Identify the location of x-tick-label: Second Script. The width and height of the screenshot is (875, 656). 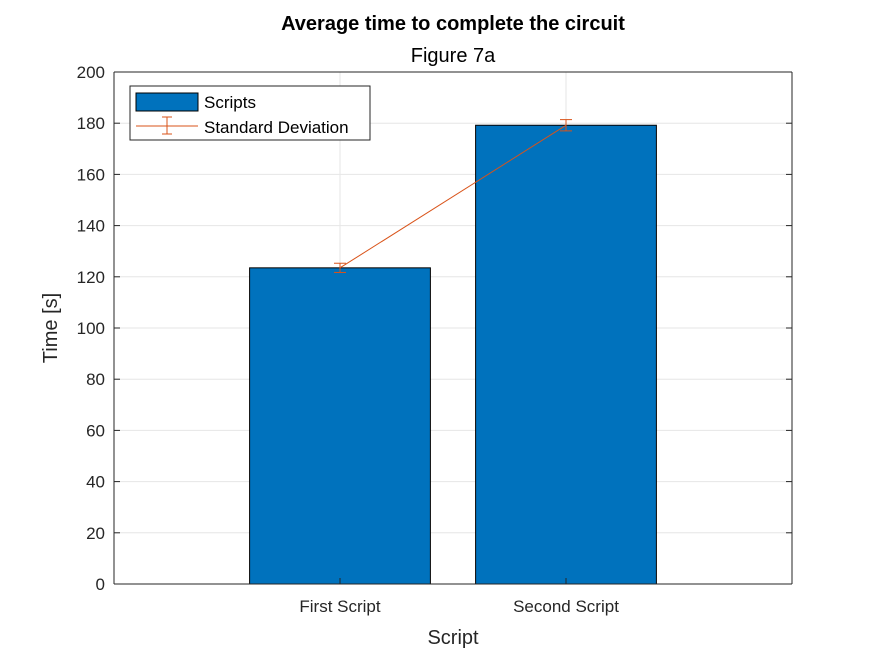
(566, 606).